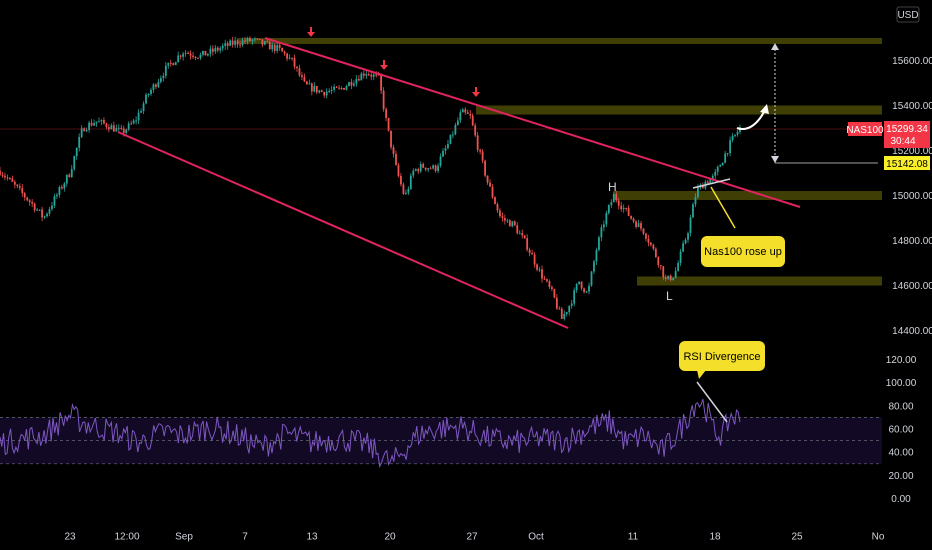  What do you see at coordinates (474, 537) in the screenshot?
I see `time-axis: 23 12:00 Sep 7 13 20 27 Oct 11 18 25 No` at bounding box center [474, 537].